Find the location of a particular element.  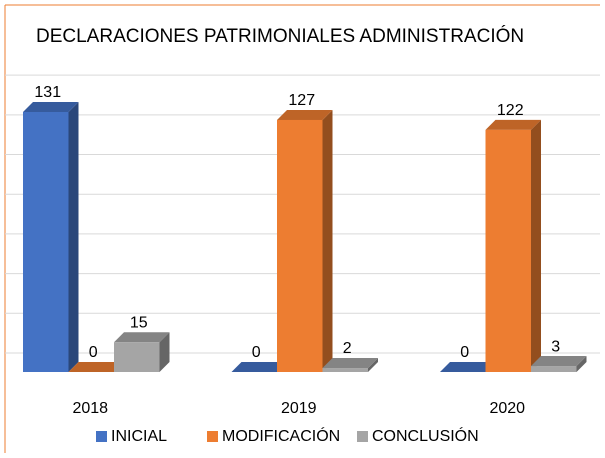

data-label: 127 is located at coordinates (301, 100).